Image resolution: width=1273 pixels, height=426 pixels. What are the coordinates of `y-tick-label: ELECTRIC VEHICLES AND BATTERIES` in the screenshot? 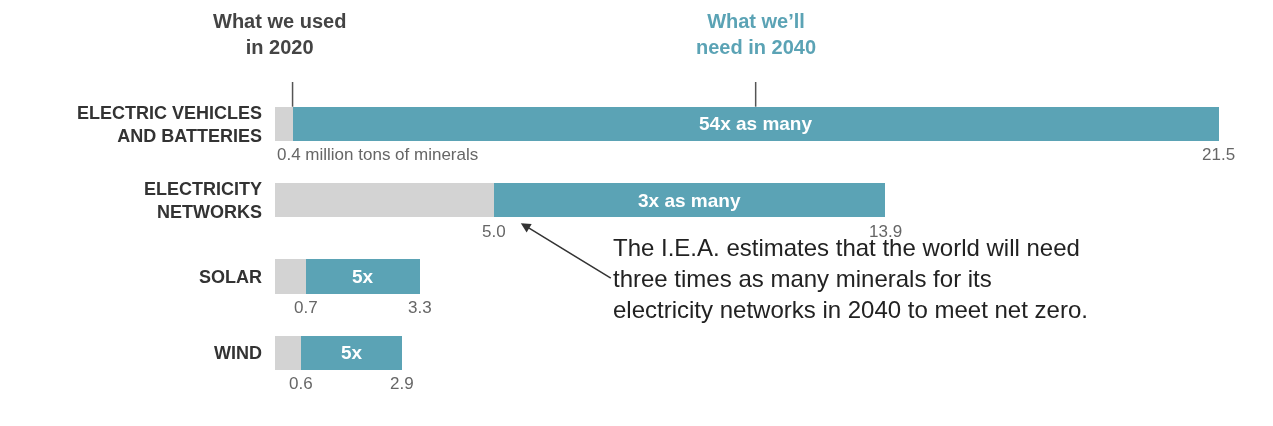 It's located at (169, 124).